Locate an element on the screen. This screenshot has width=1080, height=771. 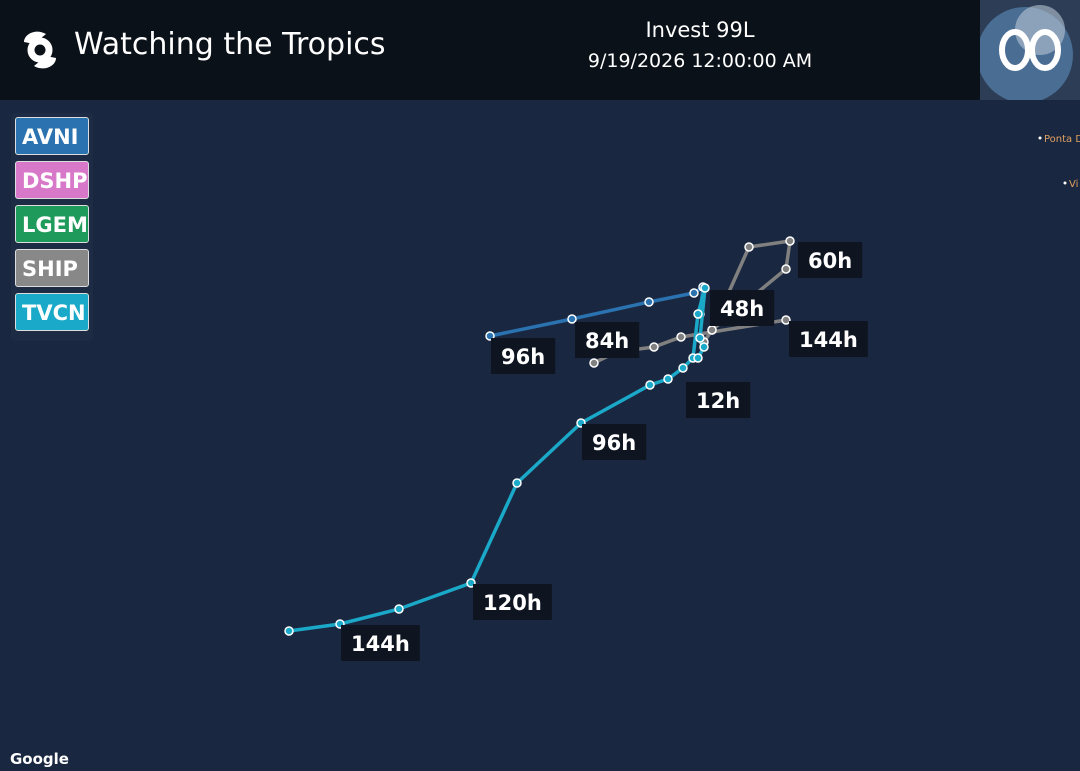
place-label: Vi is located at coordinates (1073, 184).